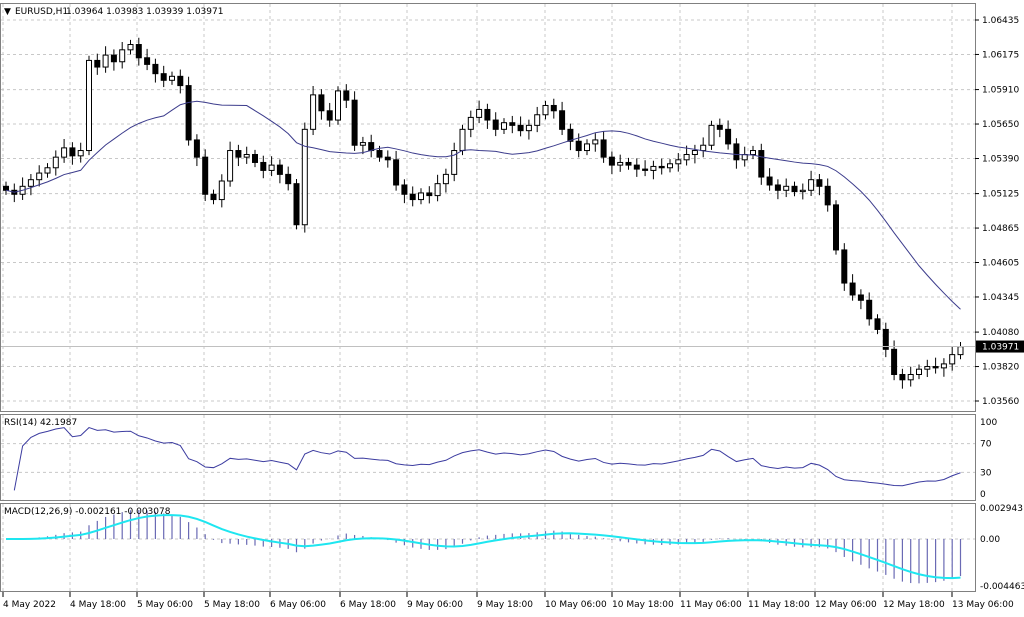  Describe the element at coordinates (98, 605) in the screenshot. I see `time-tick-label: 4 May 18:00` at that location.